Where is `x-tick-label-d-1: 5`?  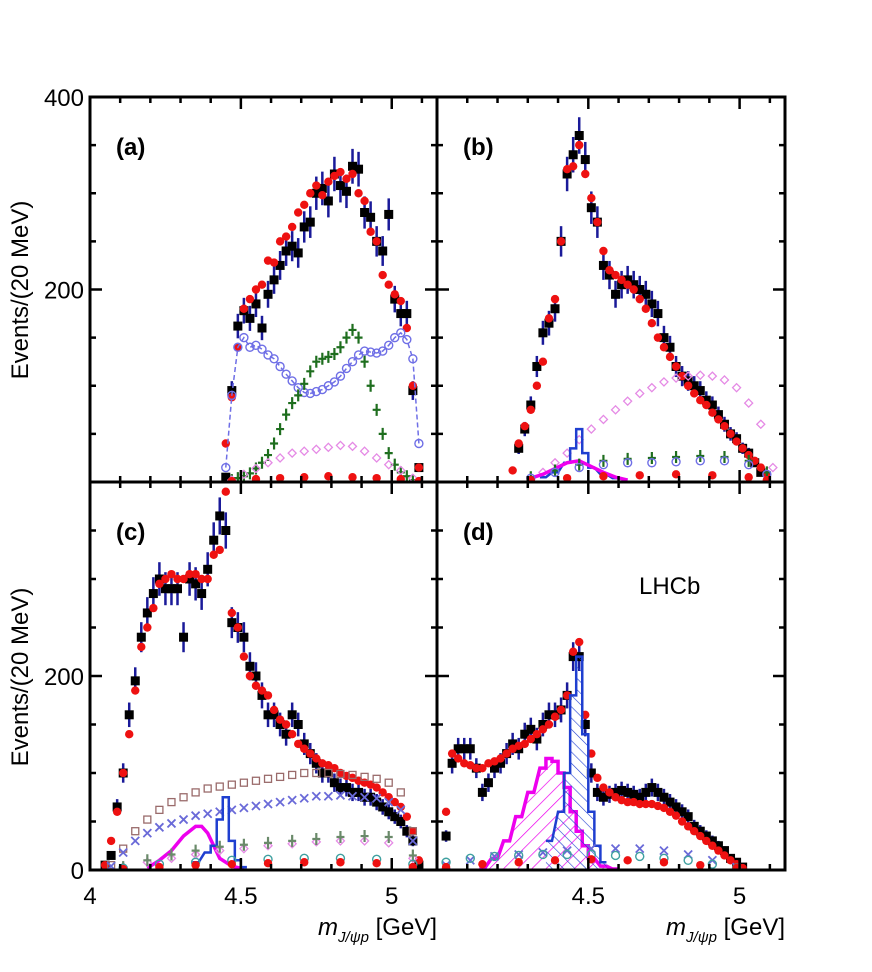 x-tick-label-d-1: 5 is located at coordinates (739, 896).